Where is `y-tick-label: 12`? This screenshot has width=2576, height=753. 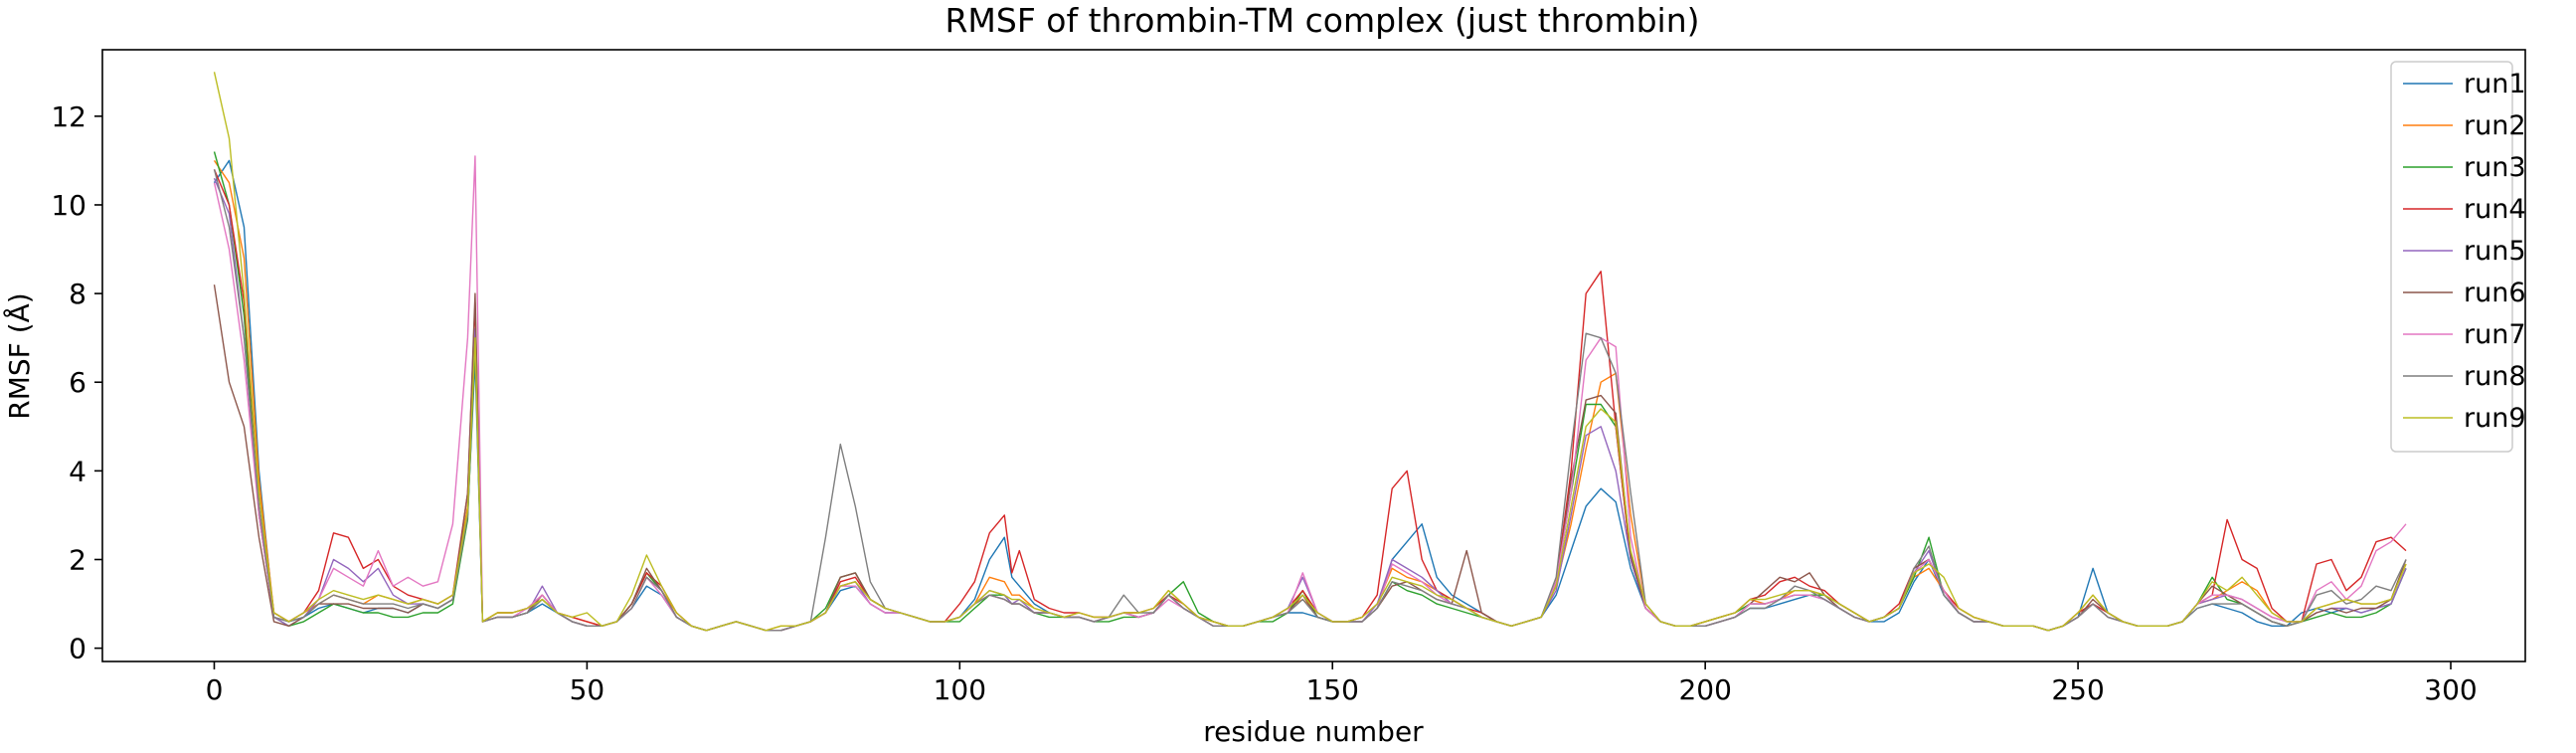 y-tick-label: 12 is located at coordinates (68, 116).